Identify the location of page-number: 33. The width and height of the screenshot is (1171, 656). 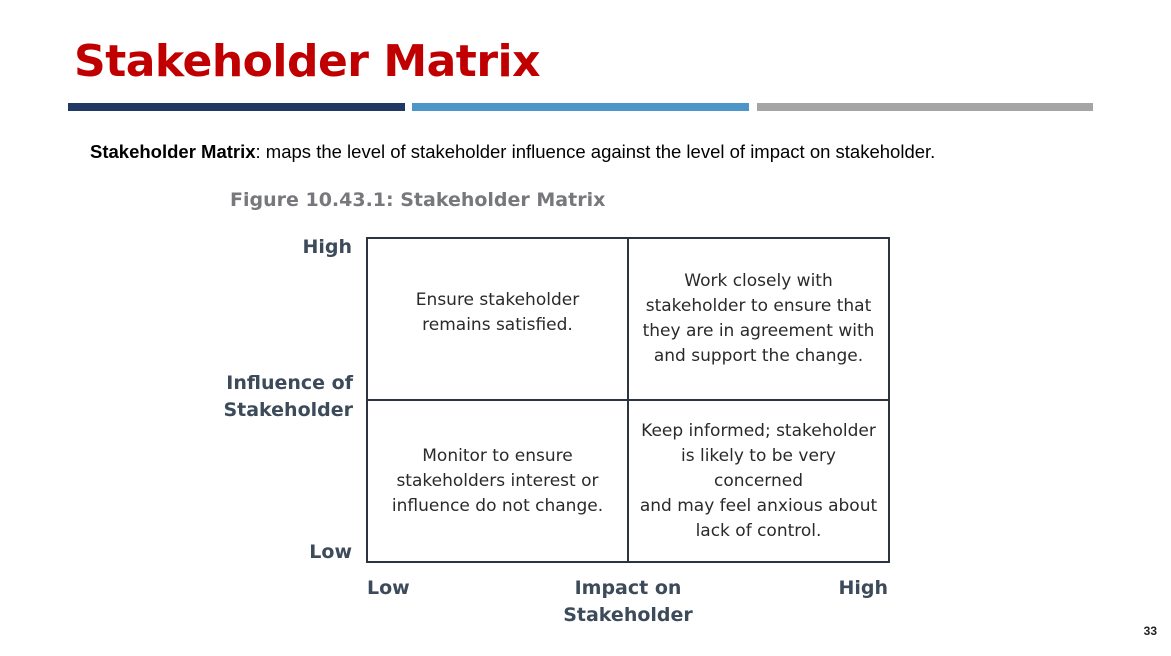
(1150, 631).